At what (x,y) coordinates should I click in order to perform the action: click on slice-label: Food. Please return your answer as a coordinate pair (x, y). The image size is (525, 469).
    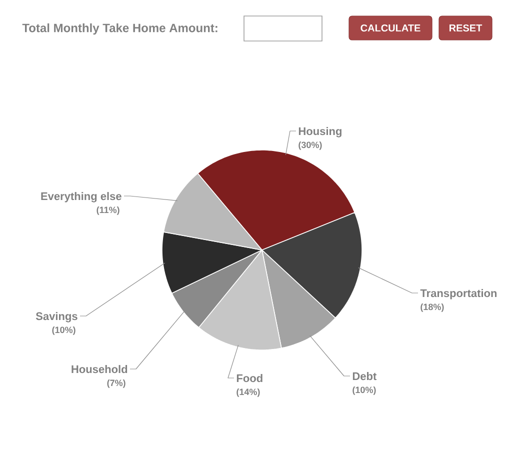
    Looking at the image, I should click on (249, 378).